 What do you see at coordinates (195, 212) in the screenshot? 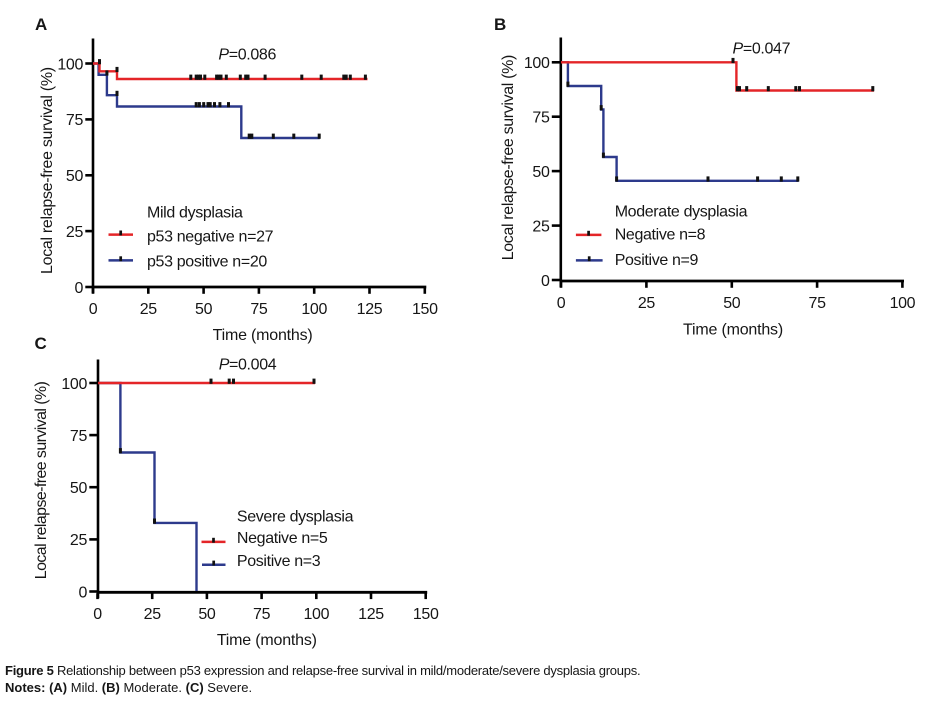
I see `svg-text: Mild dysplasia` at bounding box center [195, 212].